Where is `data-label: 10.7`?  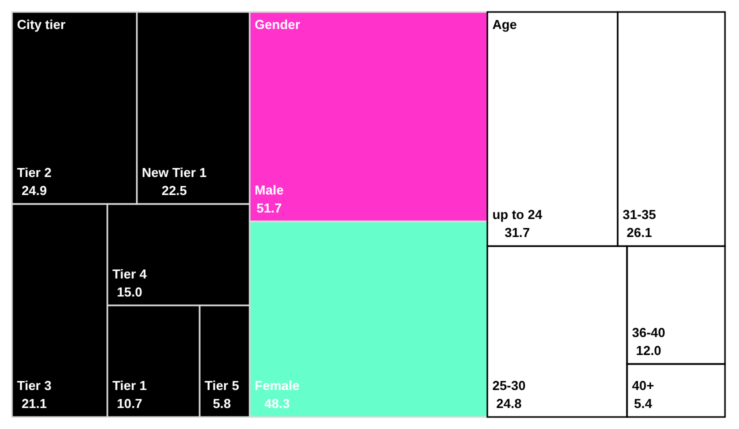
data-label: 10.7 is located at coordinates (129, 403).